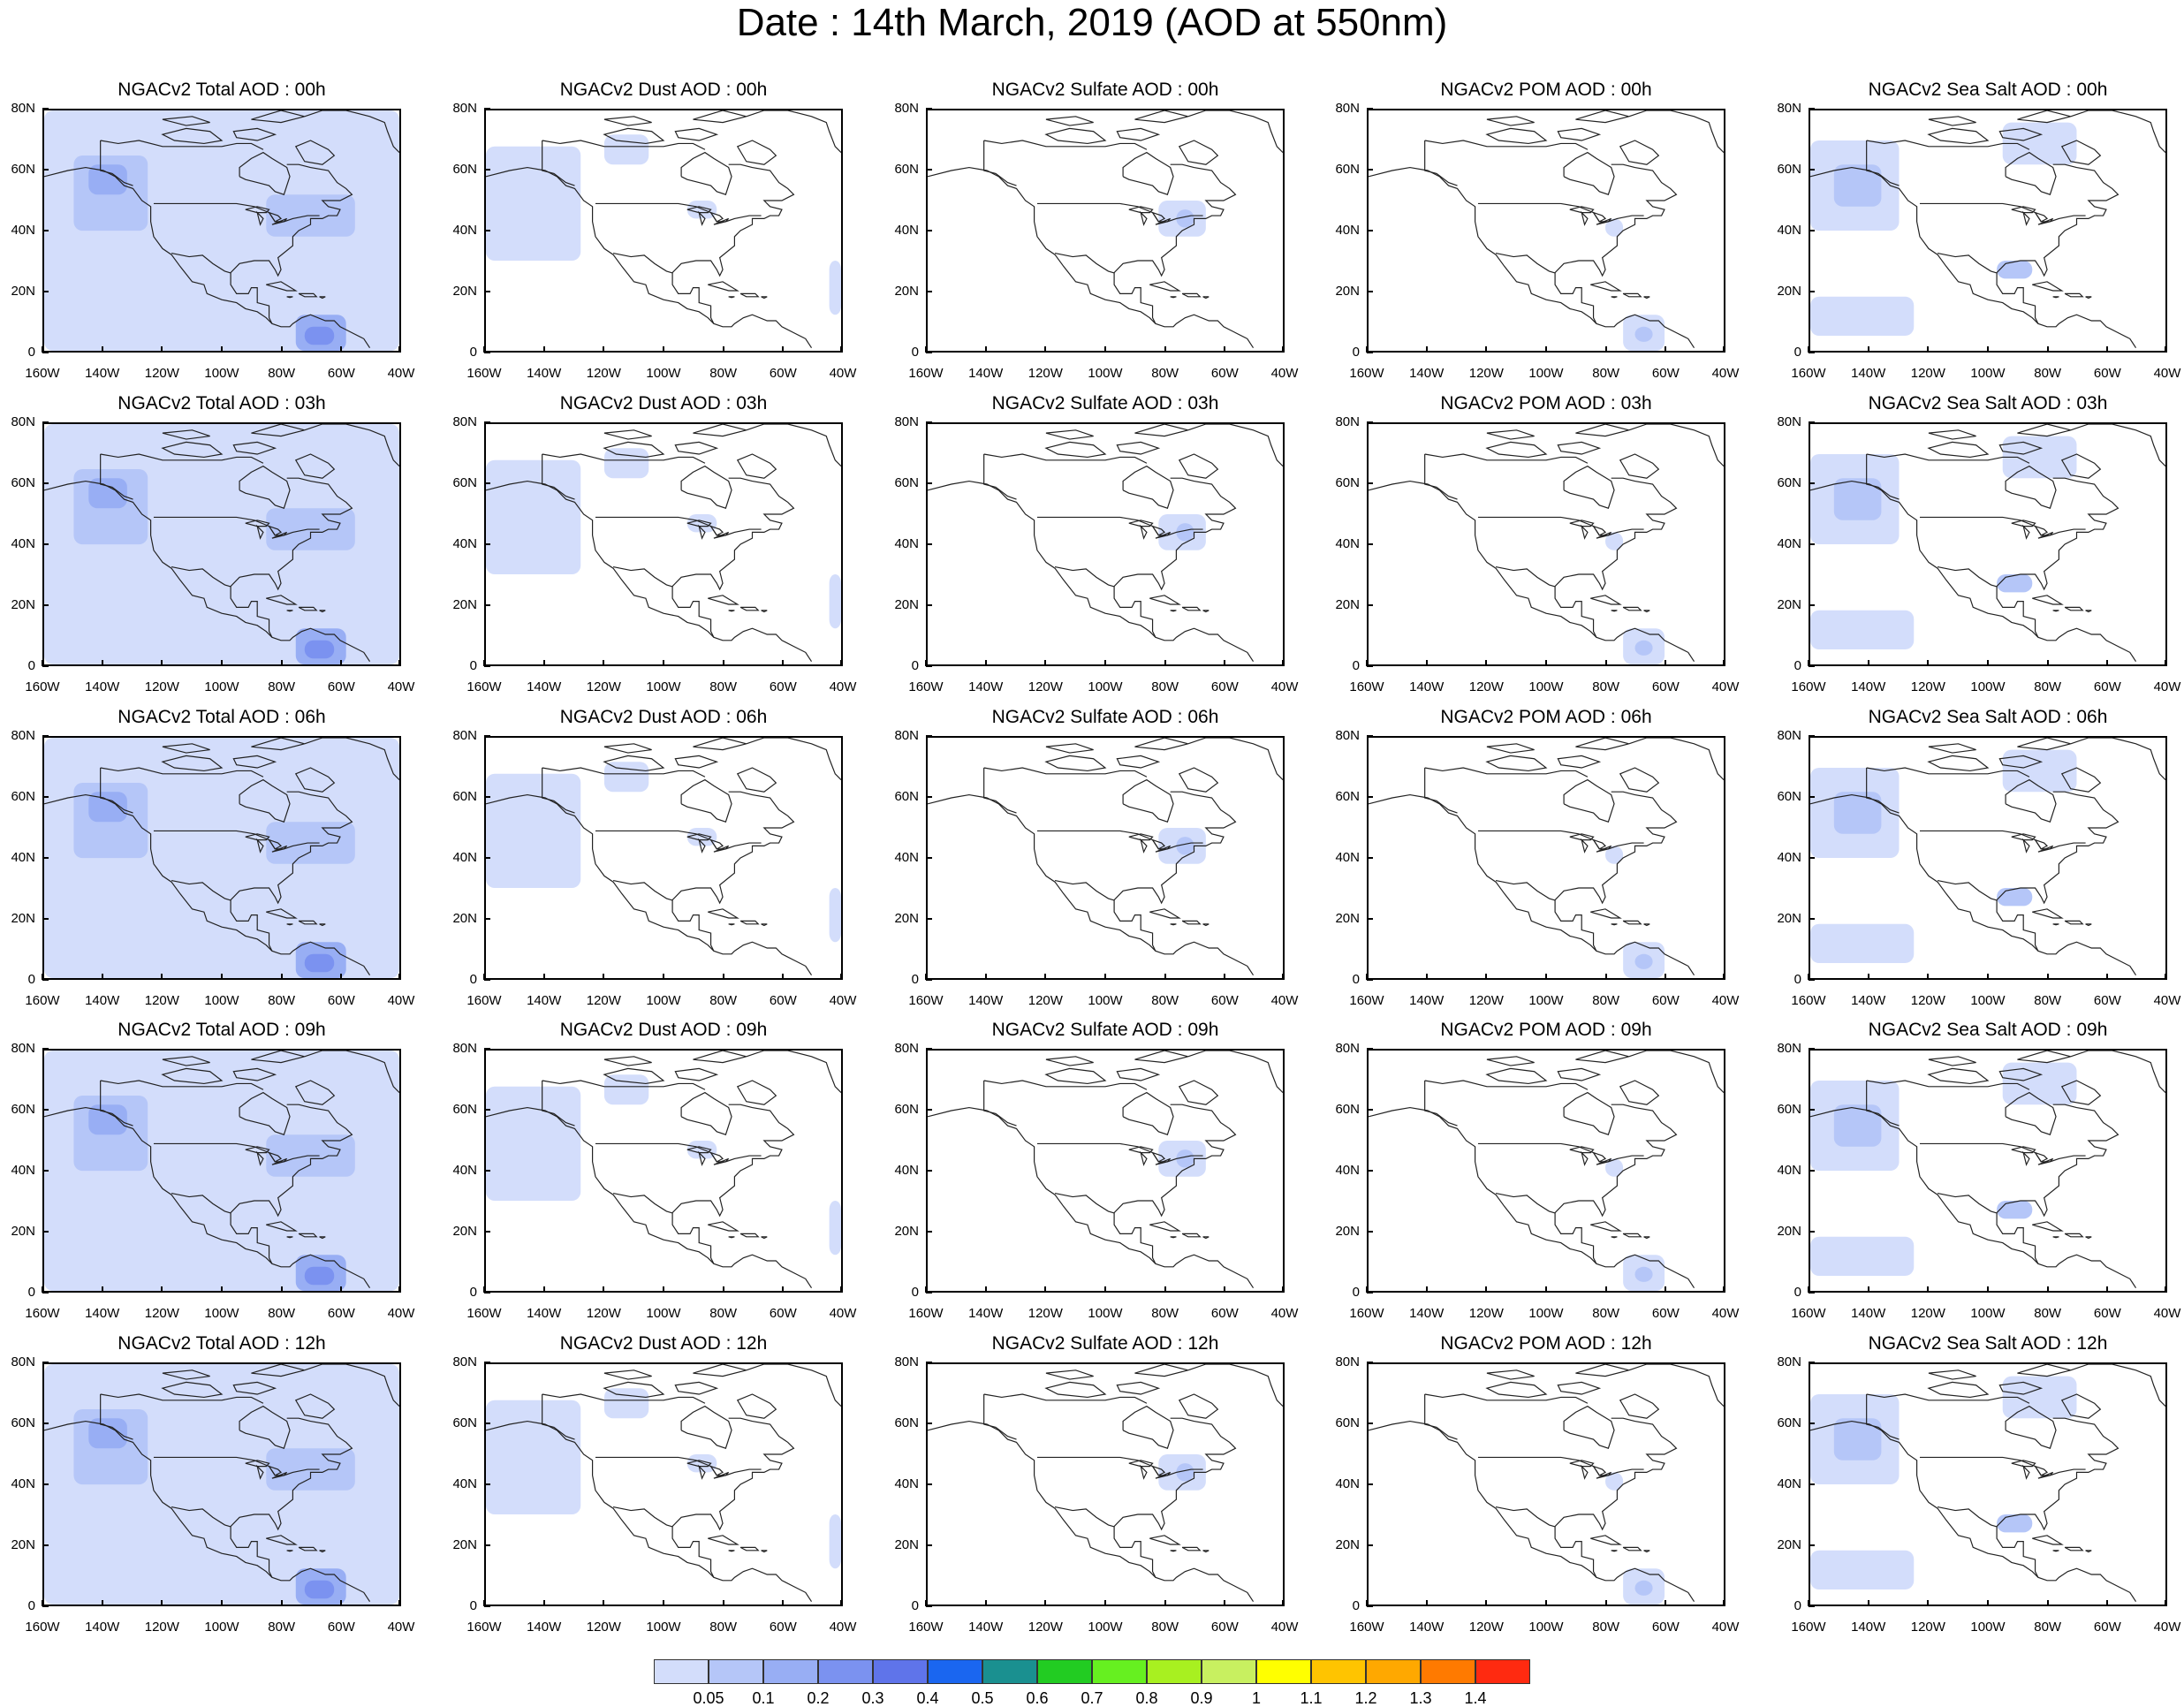 The height and width of the screenshot is (1707, 2184). I want to click on lon-tick-label: 140W, so click(103, 1000).